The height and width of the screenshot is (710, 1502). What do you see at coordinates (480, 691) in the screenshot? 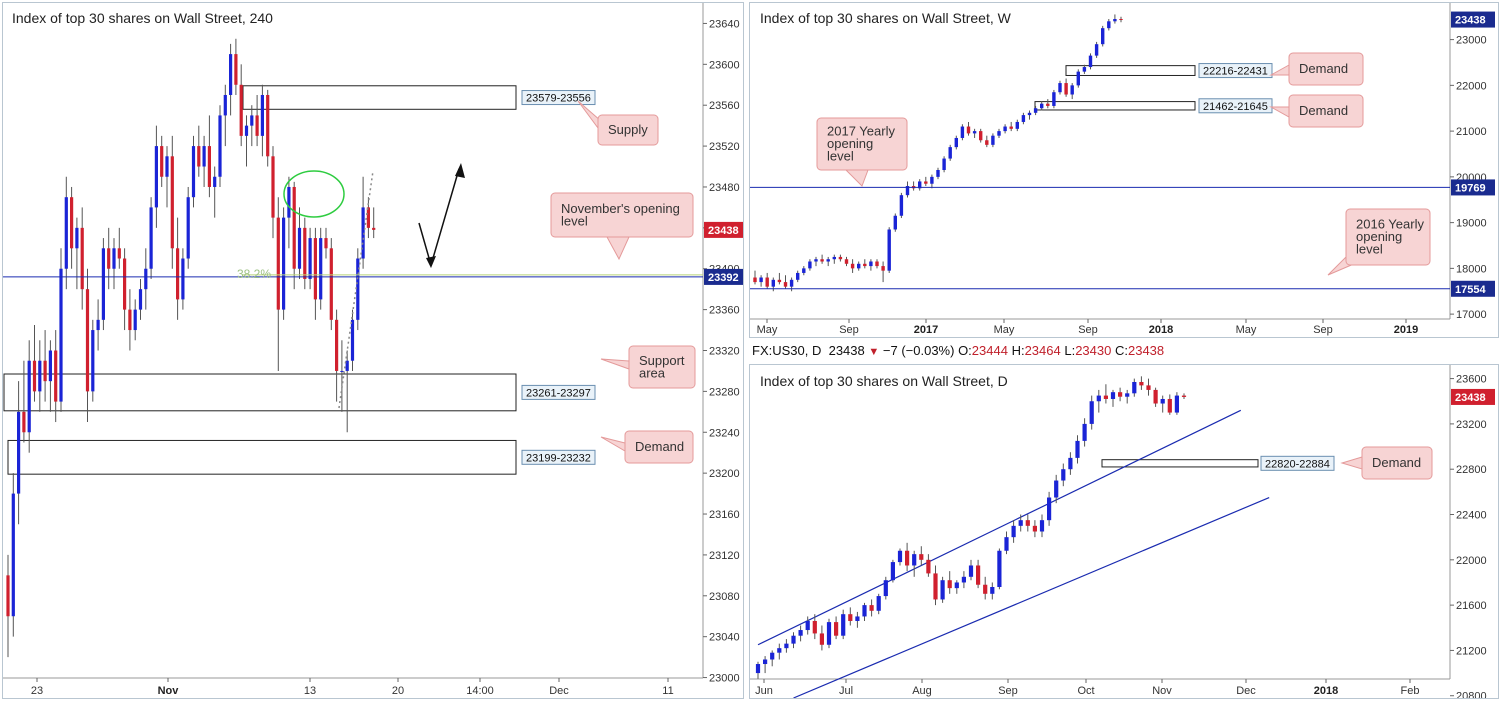
I see `h4-x-tick-label: 14:00` at bounding box center [480, 691].